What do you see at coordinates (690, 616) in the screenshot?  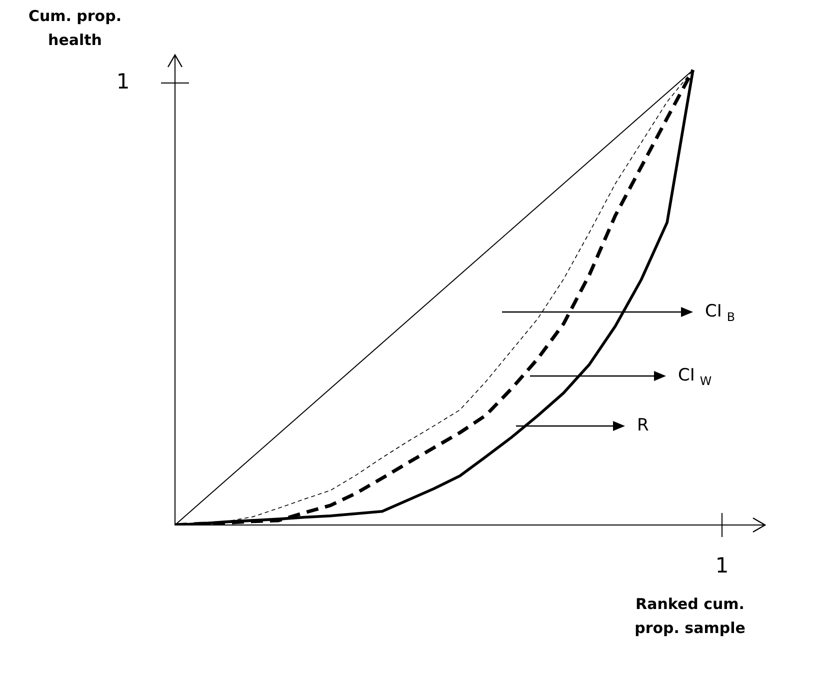 I see `x-axis-title: Ranked cum. prop. sample` at bounding box center [690, 616].